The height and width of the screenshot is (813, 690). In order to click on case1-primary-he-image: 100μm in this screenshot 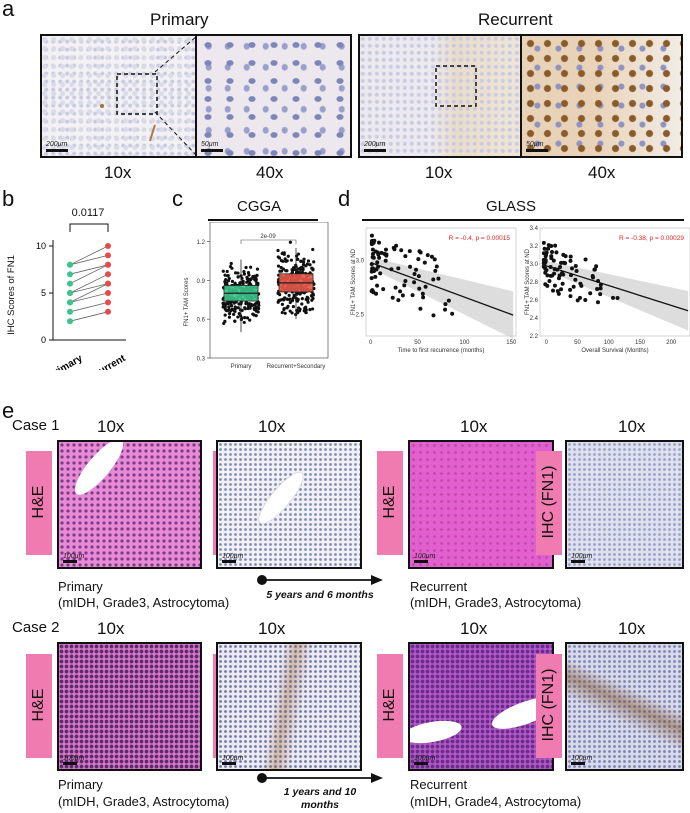, I will do `click(129, 504)`.